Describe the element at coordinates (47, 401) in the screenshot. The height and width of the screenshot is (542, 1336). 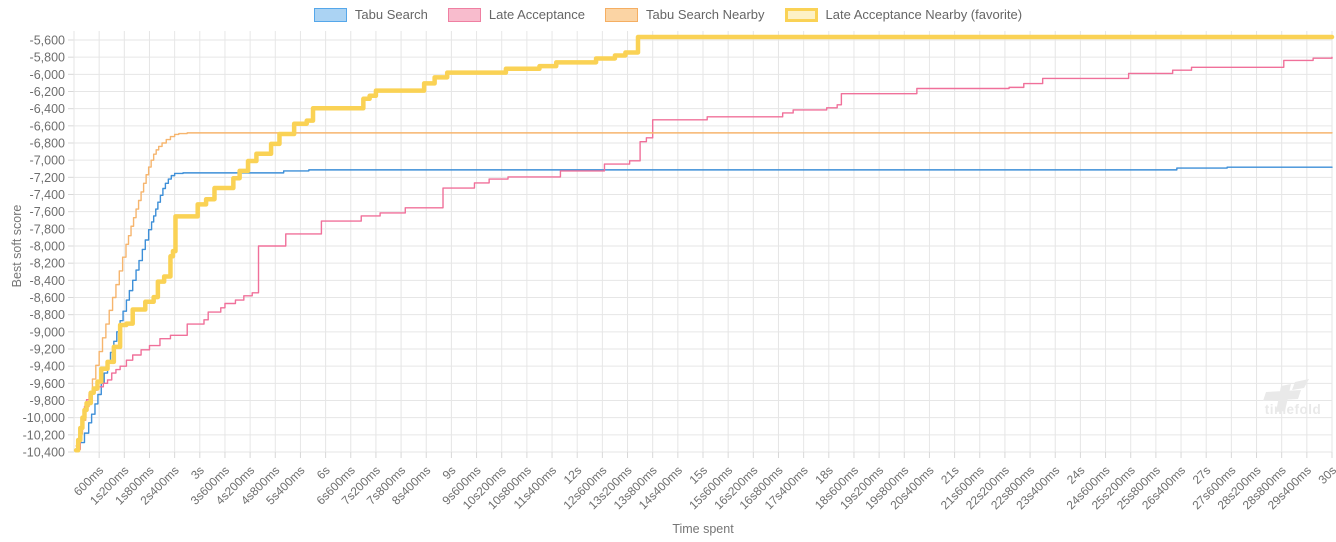
I see `y-tick-label: -9,800` at that location.